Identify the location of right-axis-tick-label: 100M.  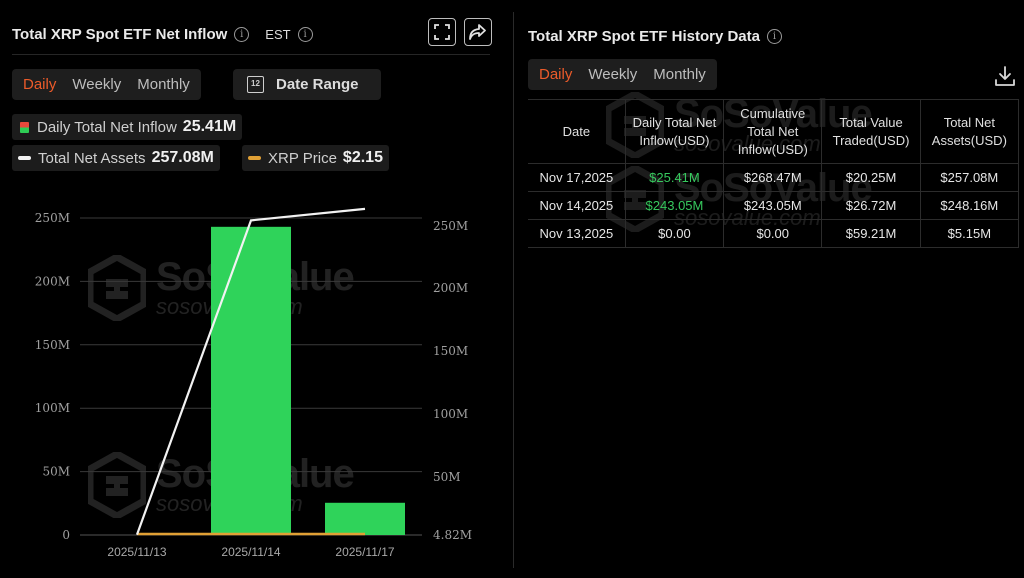
(450, 414).